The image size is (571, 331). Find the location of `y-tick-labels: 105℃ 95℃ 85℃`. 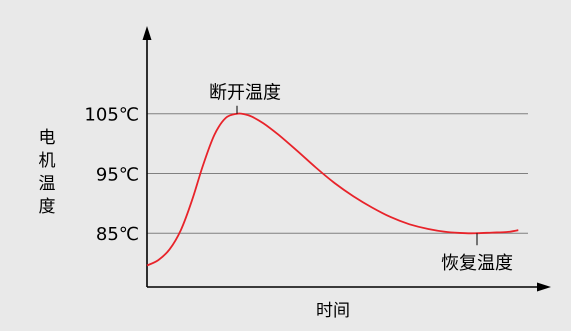

y-tick-labels: 105℃ 95℃ 85℃ is located at coordinates (111, 175).